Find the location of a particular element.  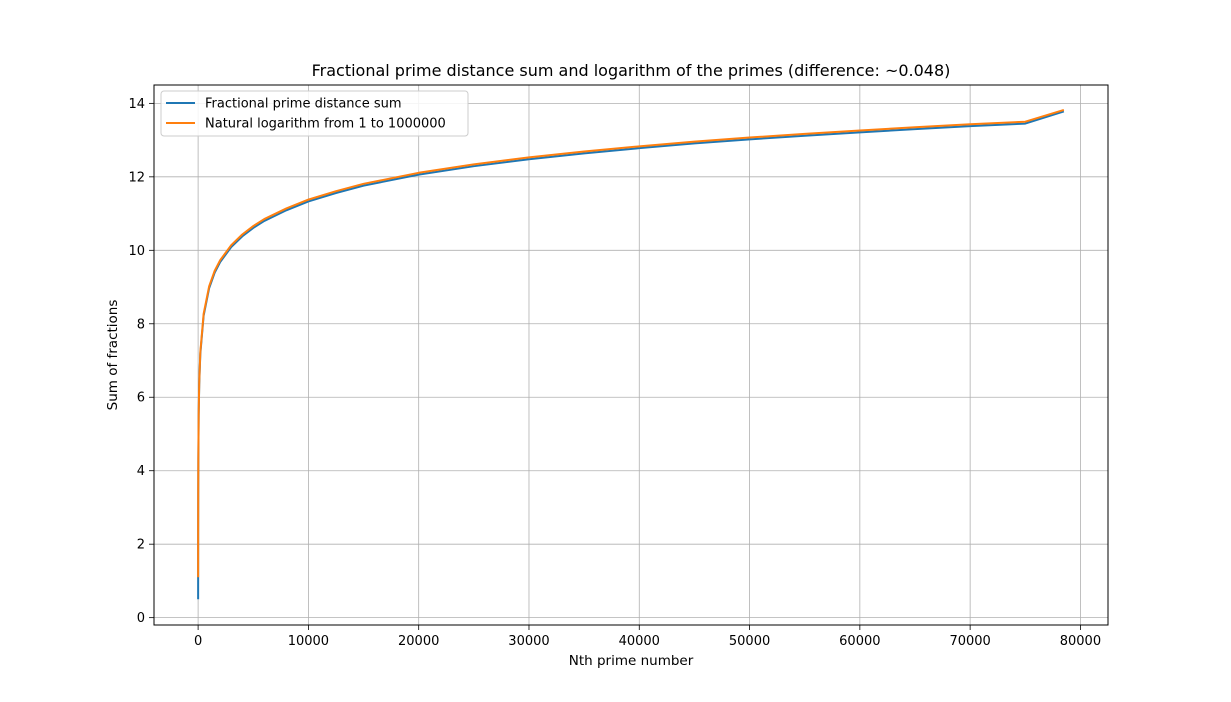

y-tick-label: 8 is located at coordinates (141, 324).